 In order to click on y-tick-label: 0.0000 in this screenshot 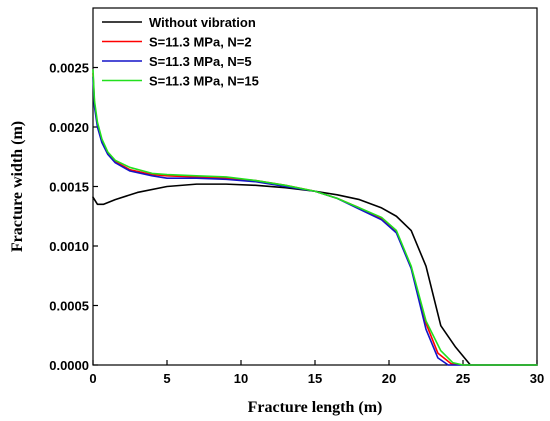, I will do `click(69, 365)`.